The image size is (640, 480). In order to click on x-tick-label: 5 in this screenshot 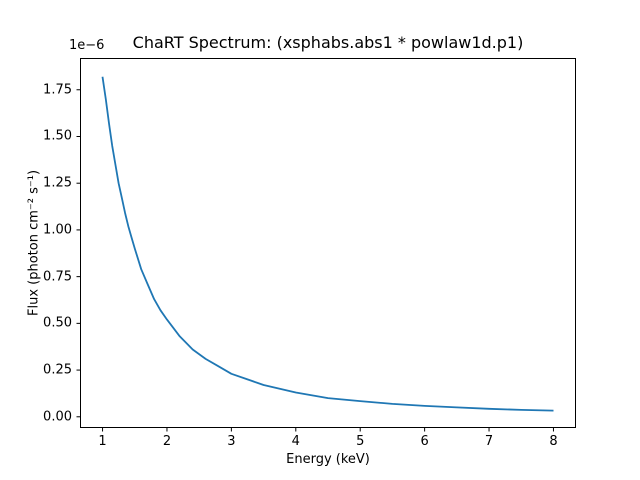, I will do `click(360, 441)`.